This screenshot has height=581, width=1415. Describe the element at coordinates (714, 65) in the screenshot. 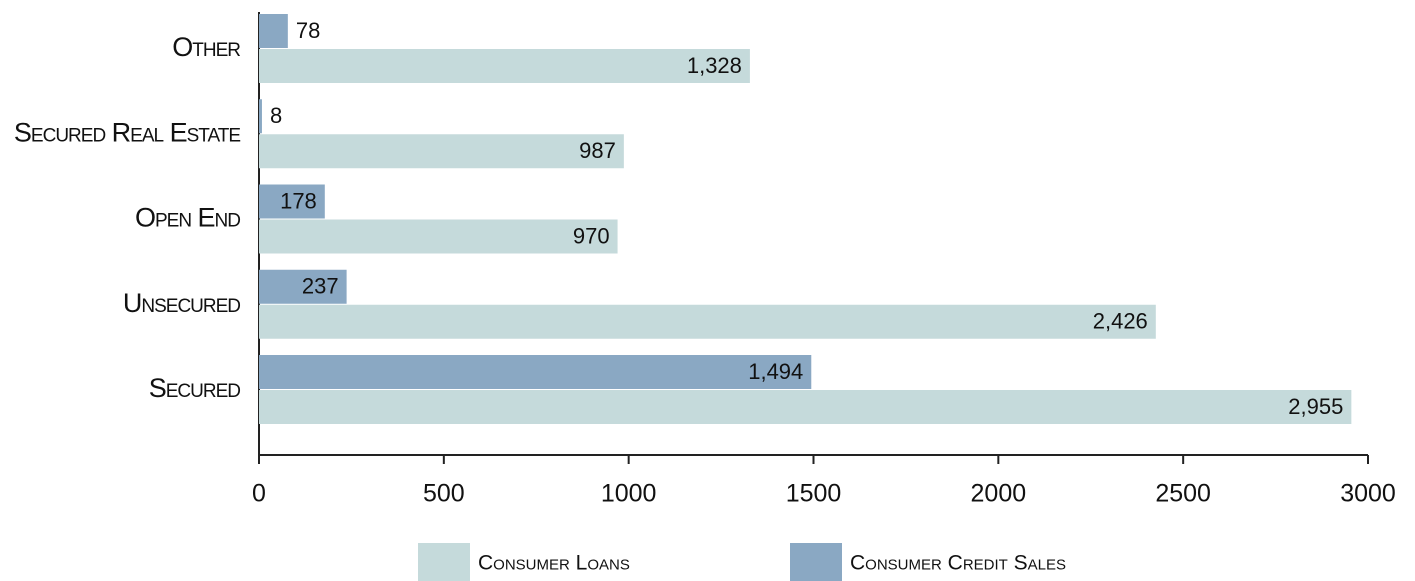

I see `value-label: 1,328` at that location.